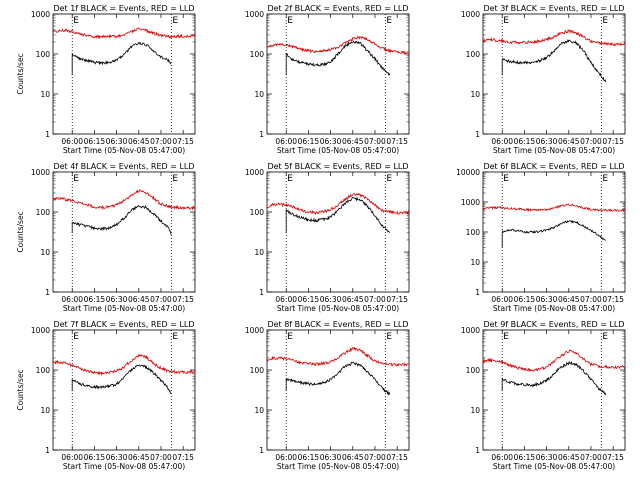 The width and height of the screenshot is (640, 480). I want to click on chart-title: Det 4f BLACK = Events, RED = LLD, so click(123, 166).